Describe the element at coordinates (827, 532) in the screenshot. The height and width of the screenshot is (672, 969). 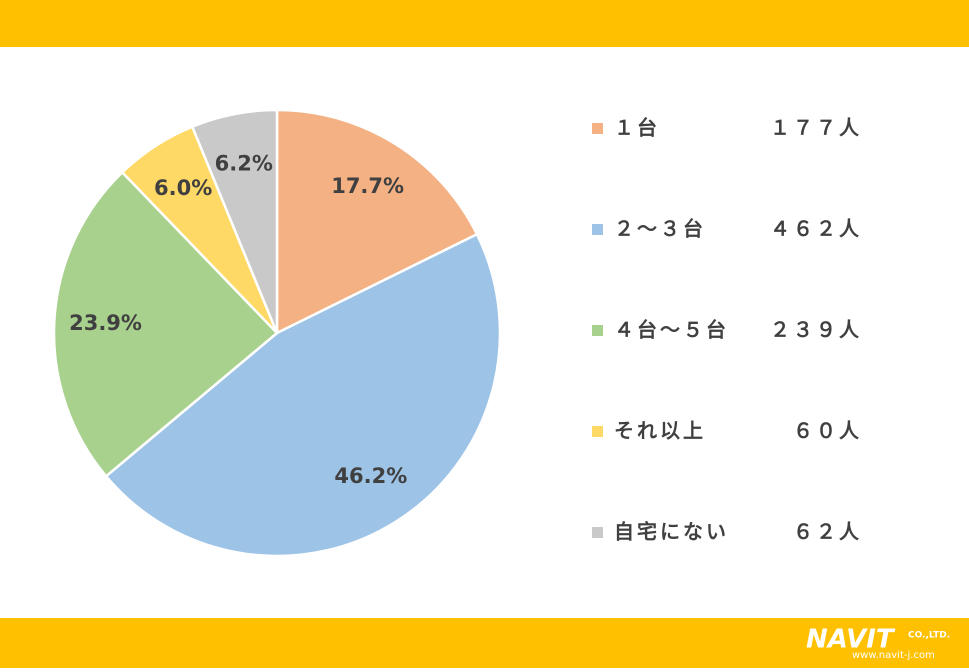
I see `legend-count: ６２人` at that location.